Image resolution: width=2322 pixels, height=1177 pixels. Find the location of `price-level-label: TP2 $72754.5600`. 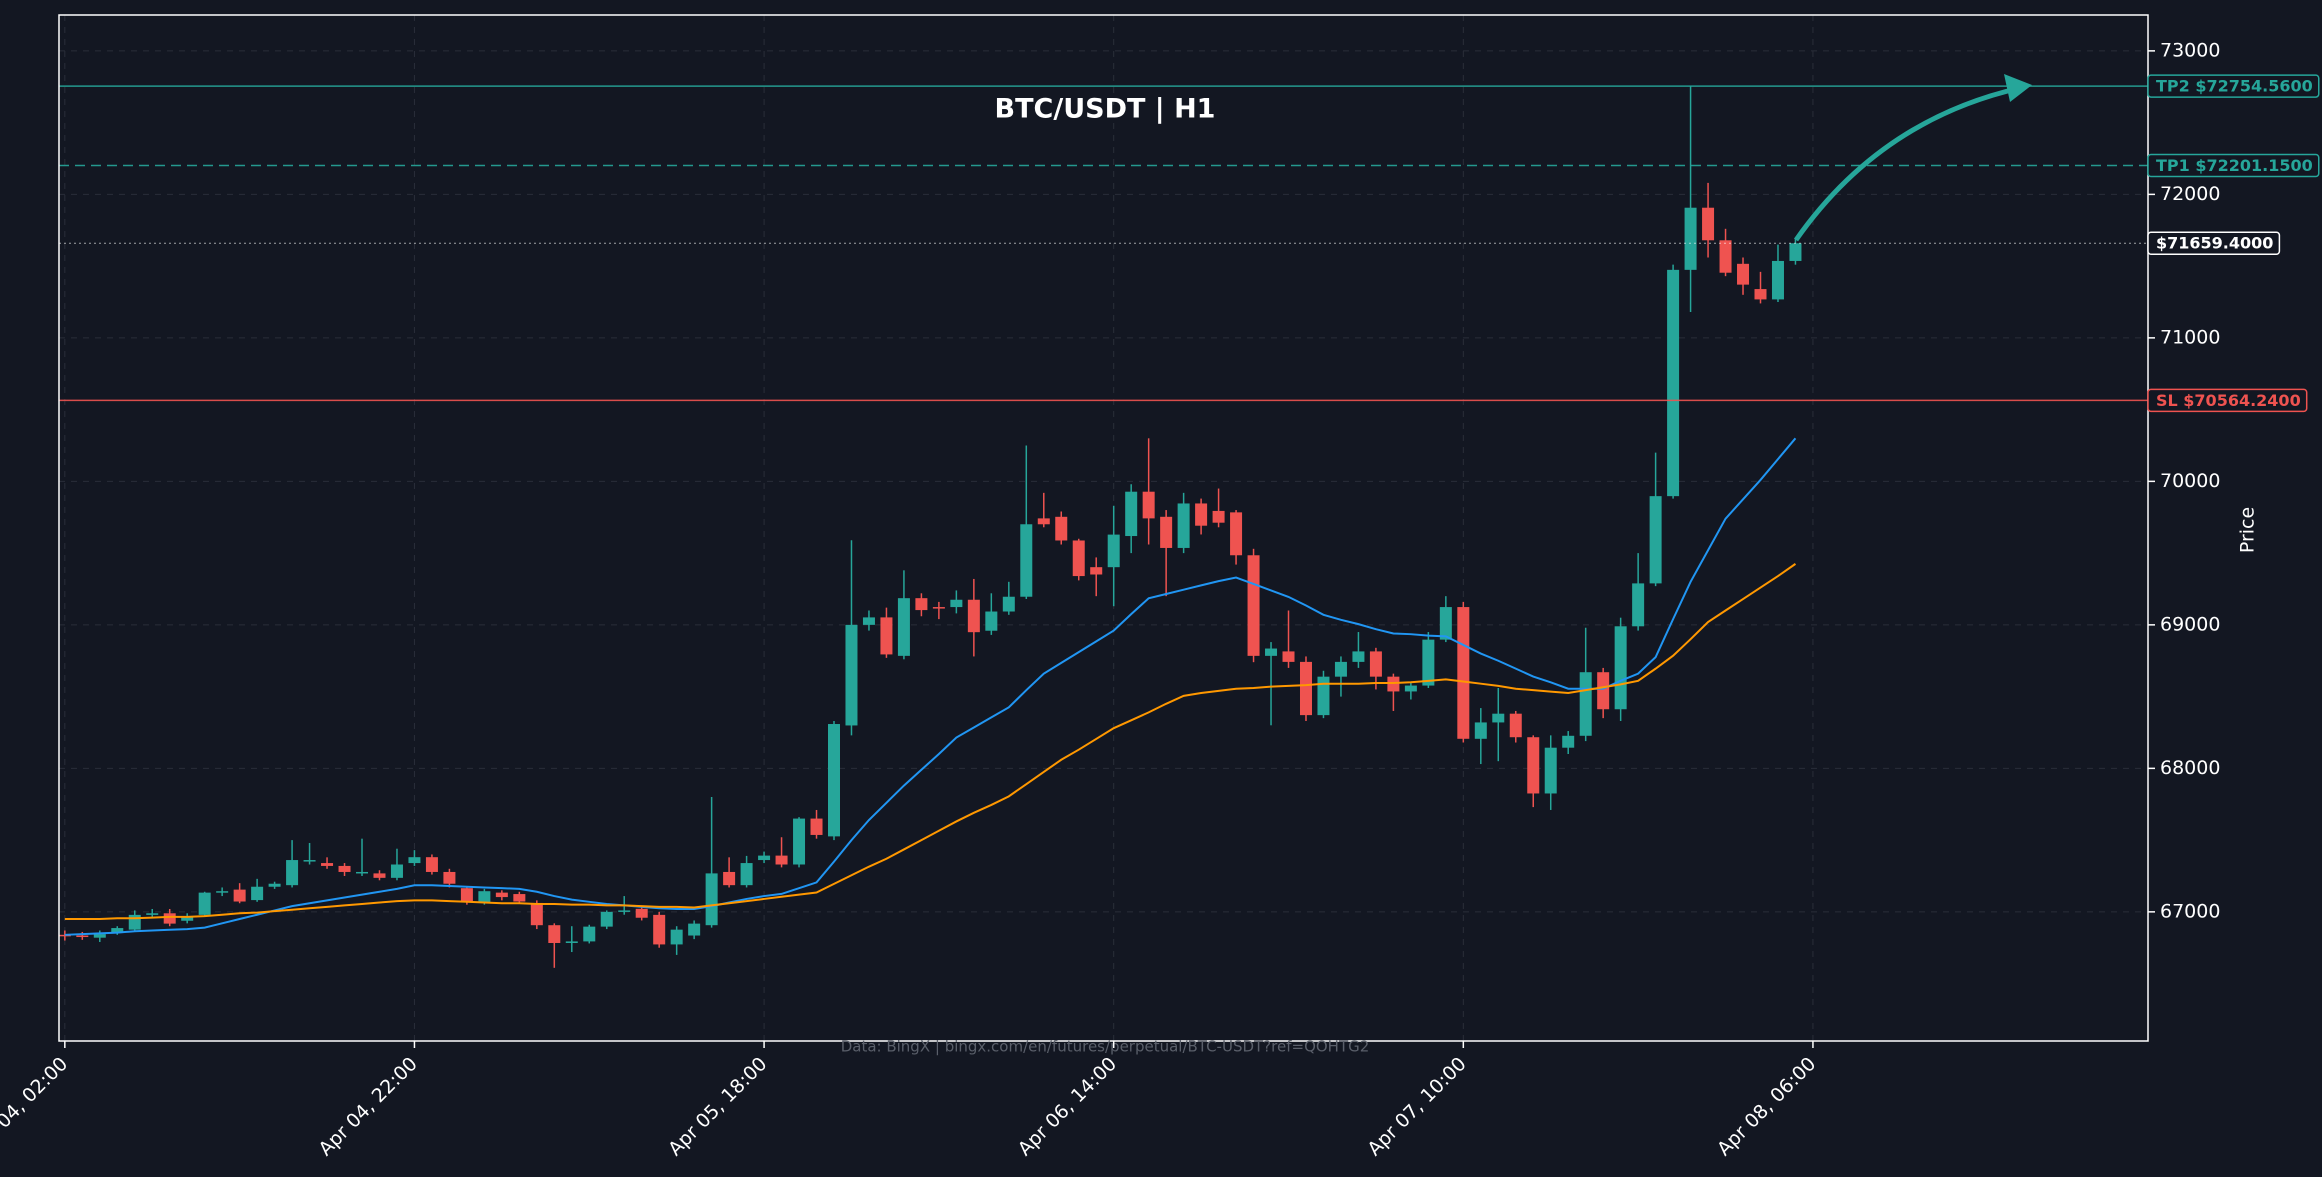

price-level-label: TP2 $72754.5600 is located at coordinates (2234, 86).